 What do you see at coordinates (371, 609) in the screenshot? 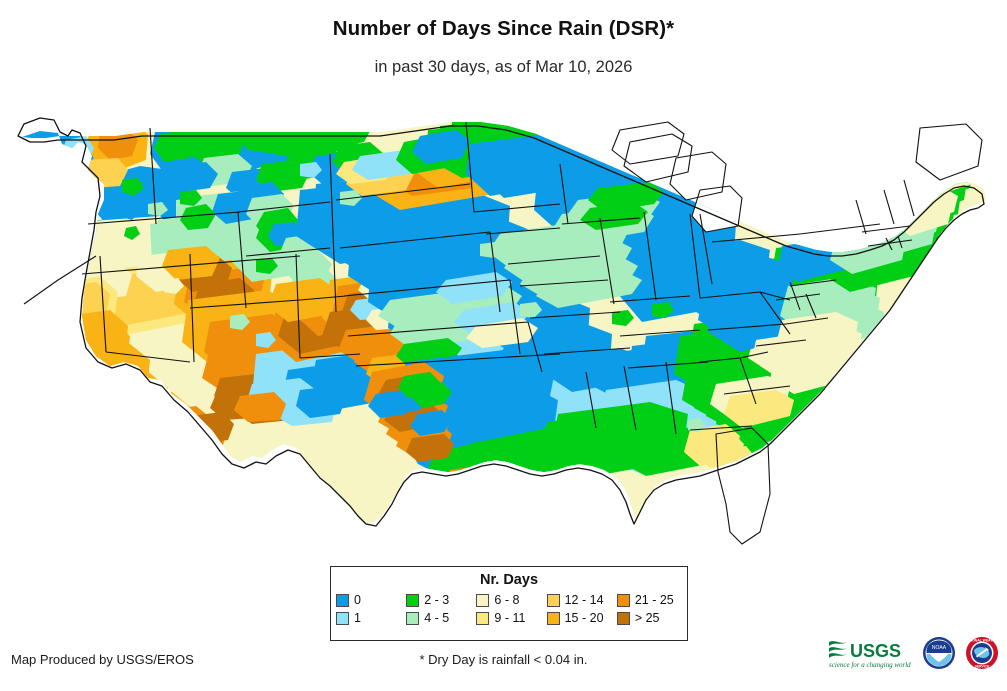
I see `legend-column-1: 0 1` at bounding box center [371, 609].